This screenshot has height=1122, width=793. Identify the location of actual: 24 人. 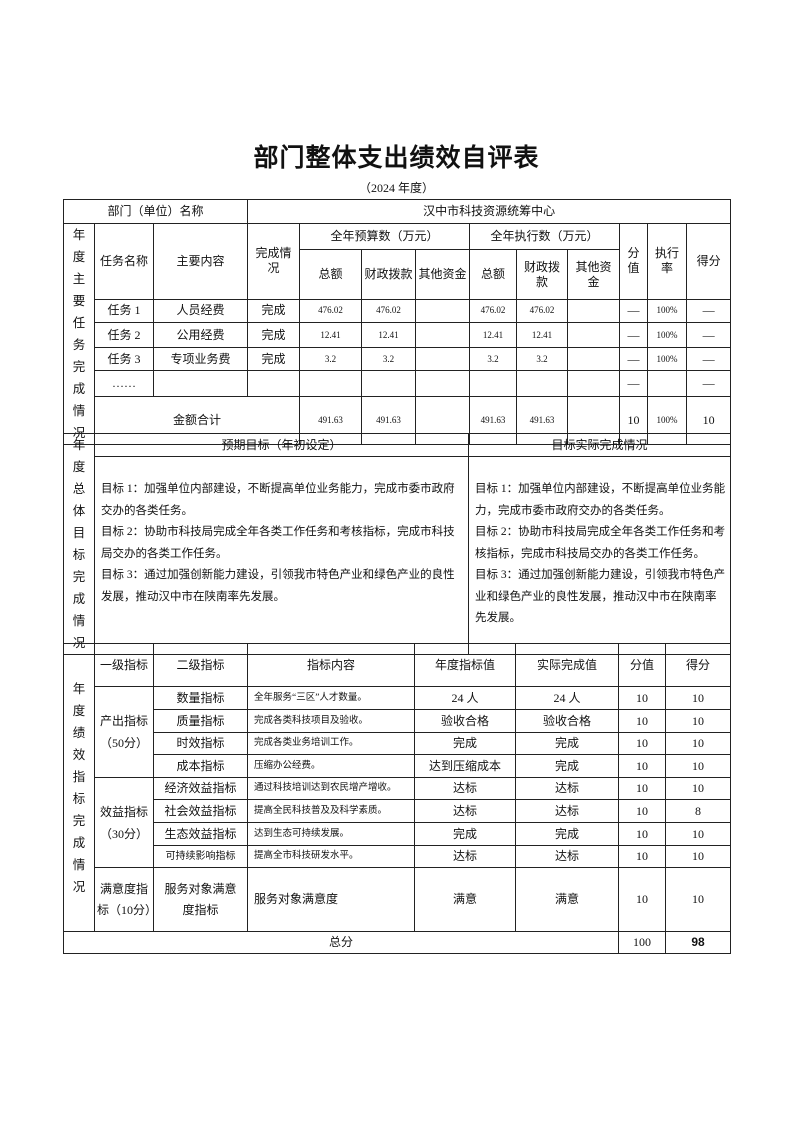
(567, 698).